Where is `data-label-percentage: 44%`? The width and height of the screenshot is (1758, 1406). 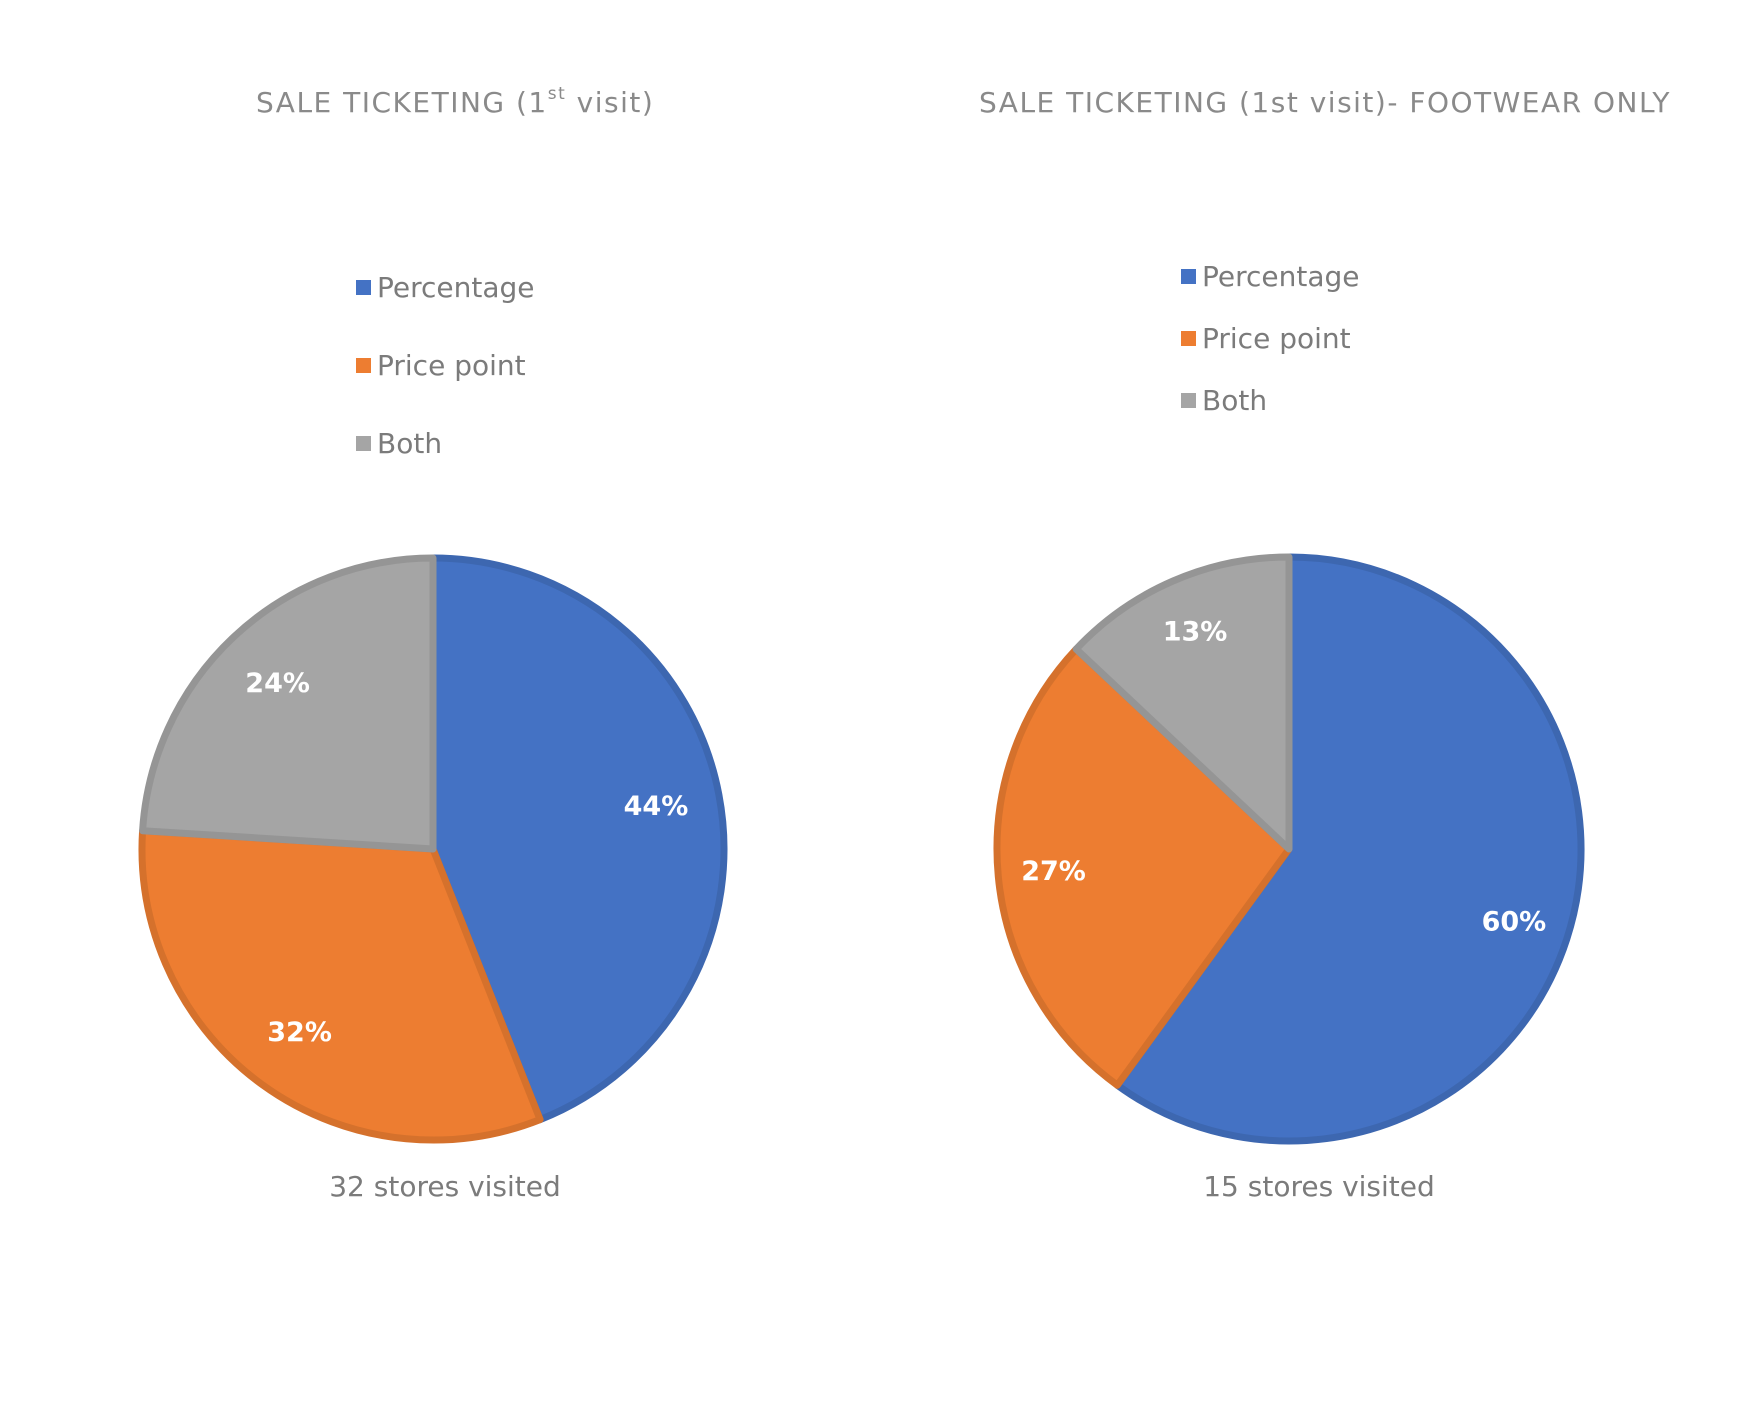 data-label-percentage: 44% is located at coordinates (656, 806).